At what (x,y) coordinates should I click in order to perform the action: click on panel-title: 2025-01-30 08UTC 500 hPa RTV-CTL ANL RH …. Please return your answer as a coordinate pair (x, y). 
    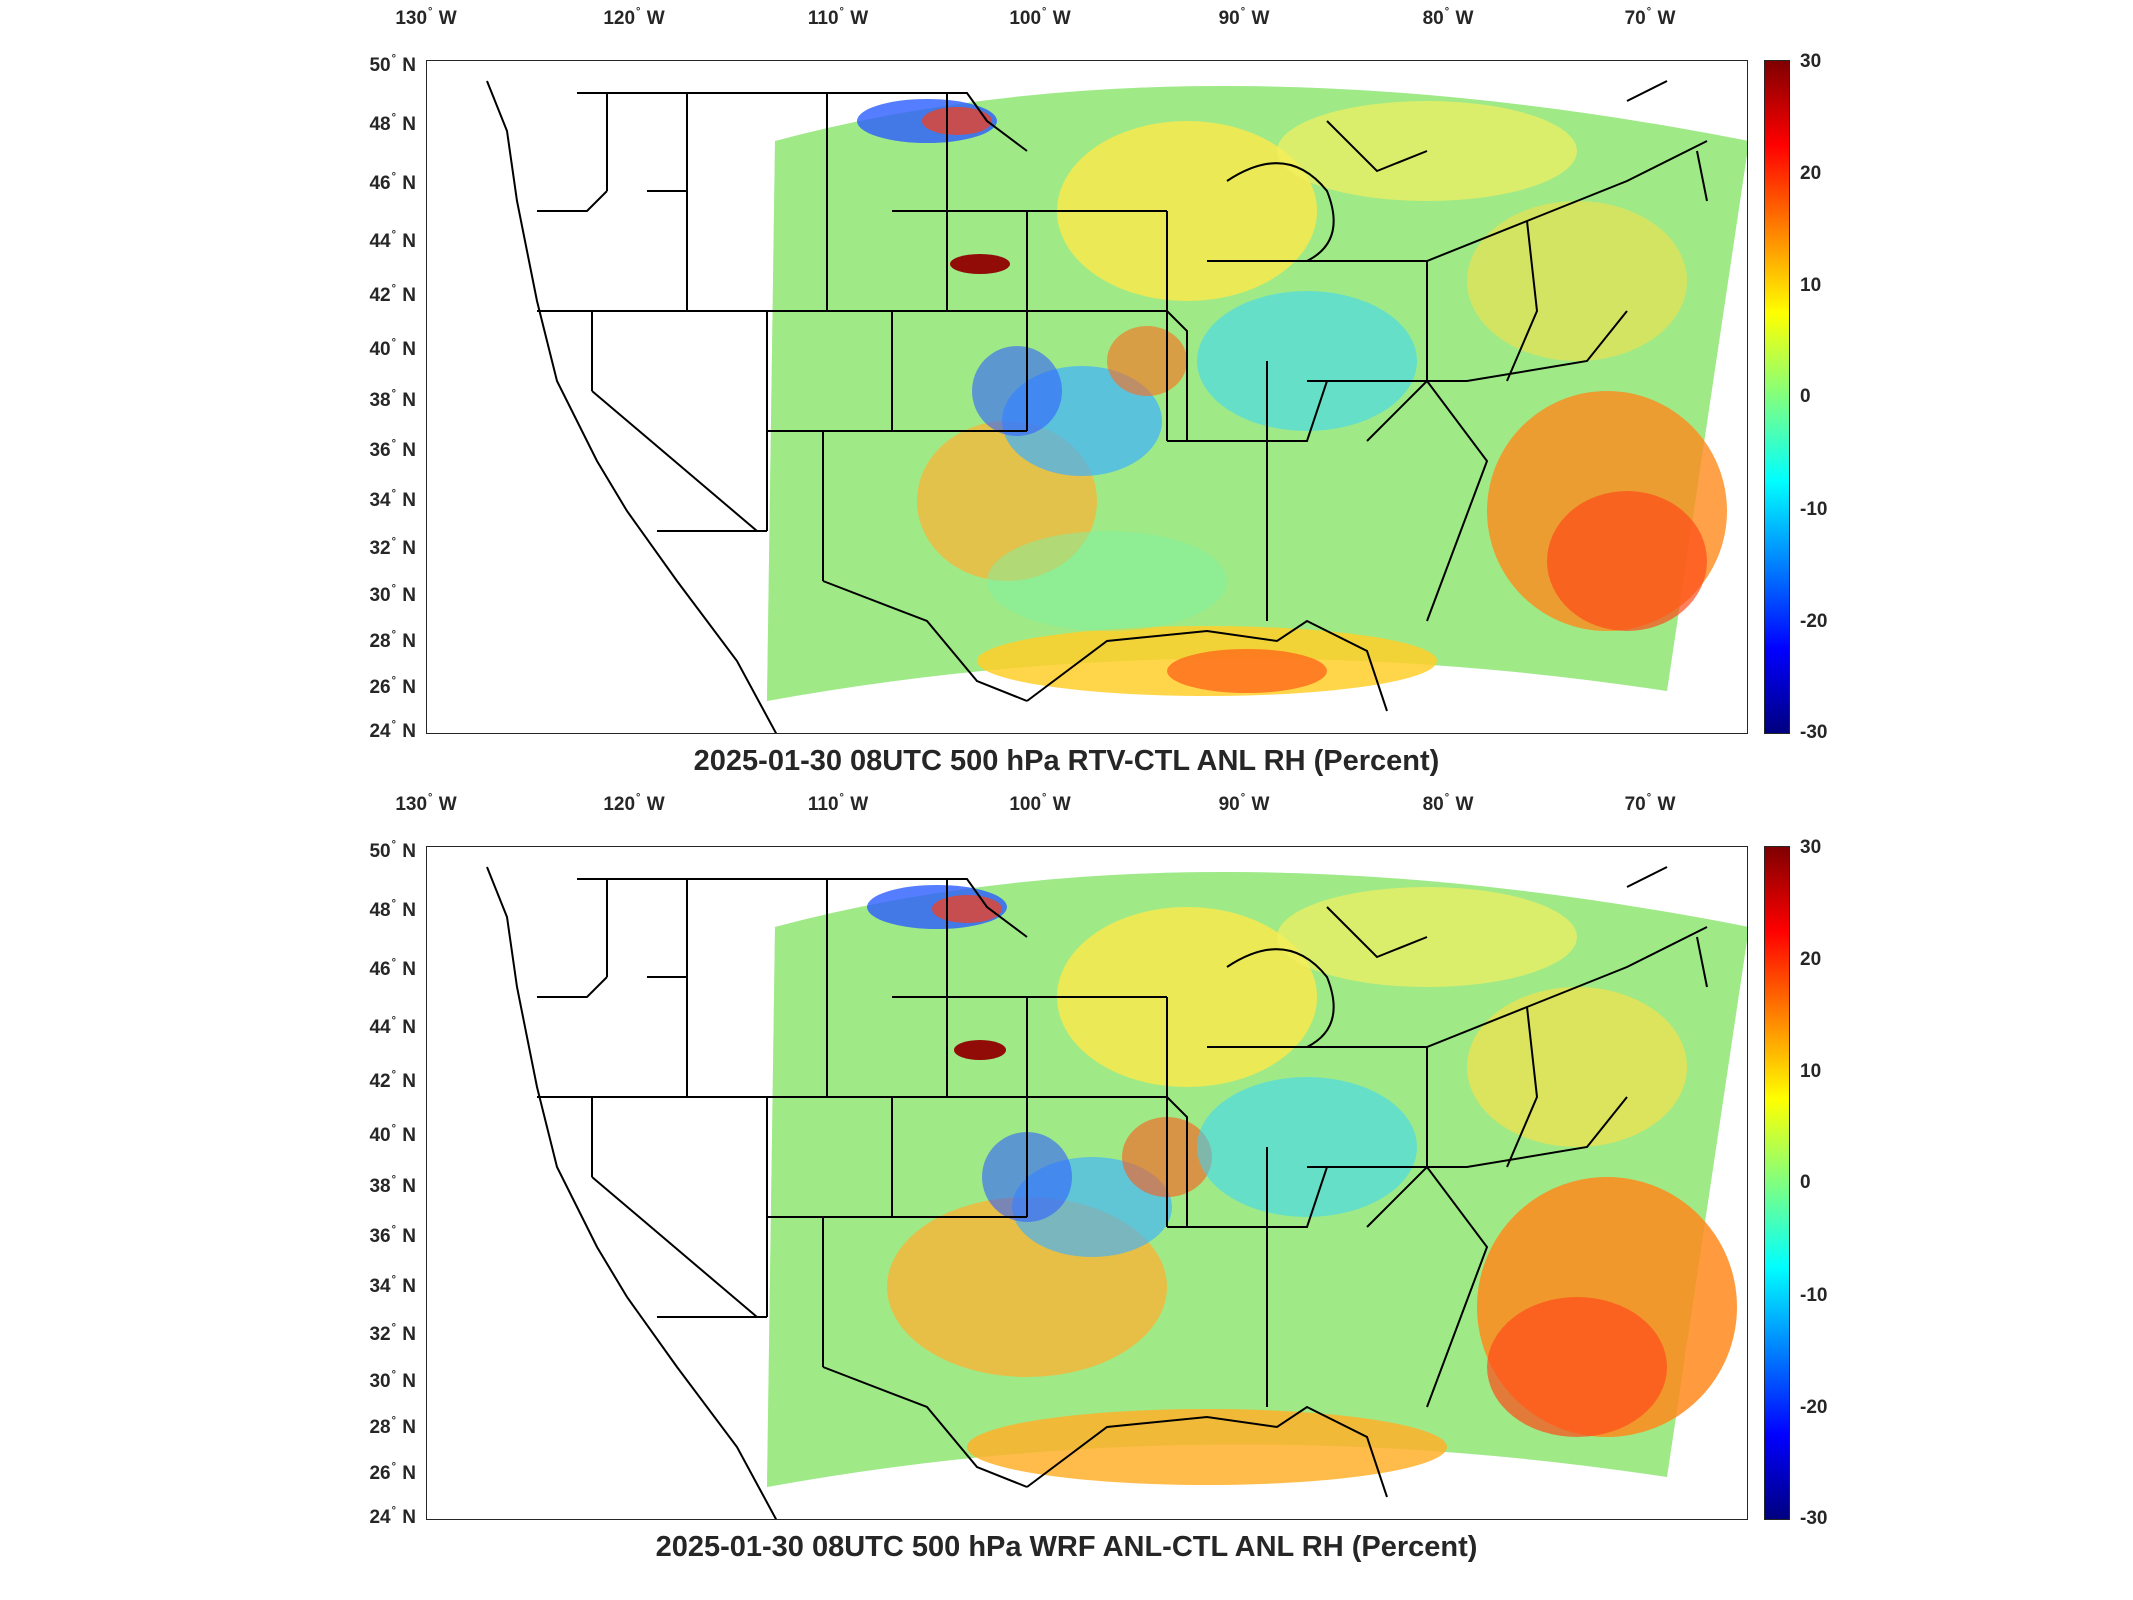
    Looking at the image, I should click on (1066, 761).